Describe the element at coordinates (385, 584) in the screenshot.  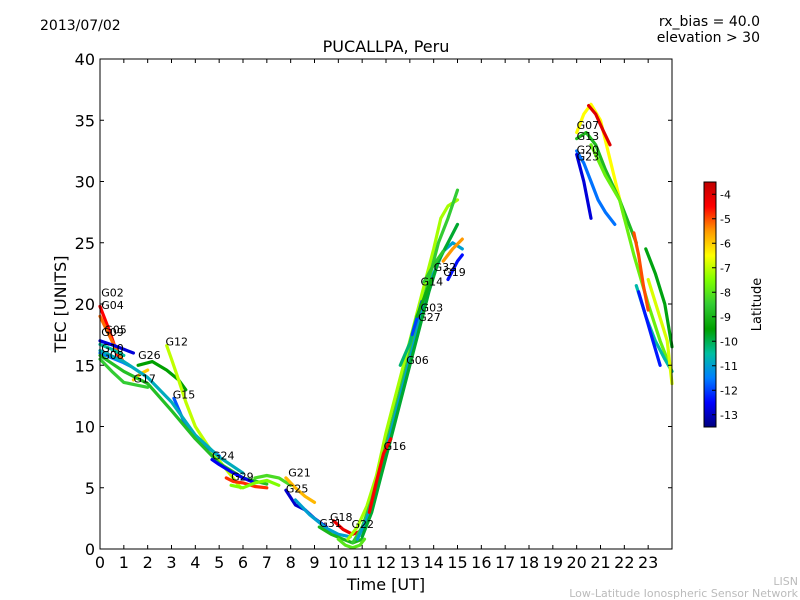
I see `x-axis-label: Time [UT]` at that location.